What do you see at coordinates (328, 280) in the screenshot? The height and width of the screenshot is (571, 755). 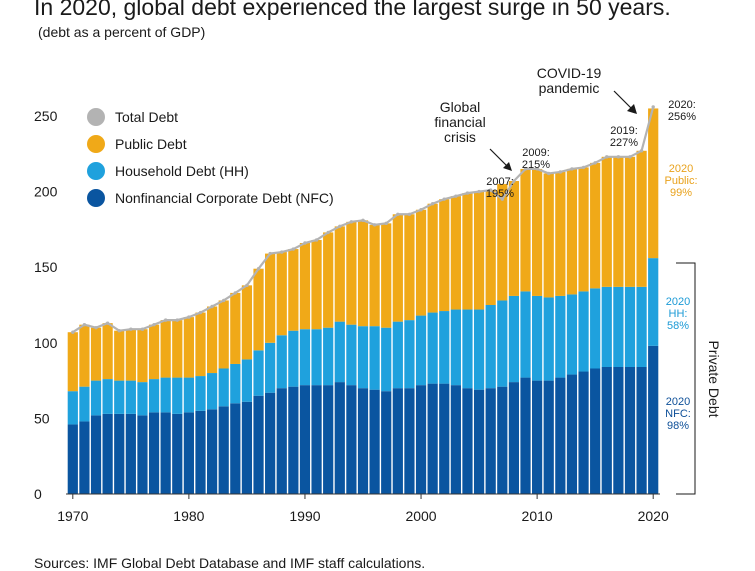 I see `public-bar-1992` at bounding box center [328, 280].